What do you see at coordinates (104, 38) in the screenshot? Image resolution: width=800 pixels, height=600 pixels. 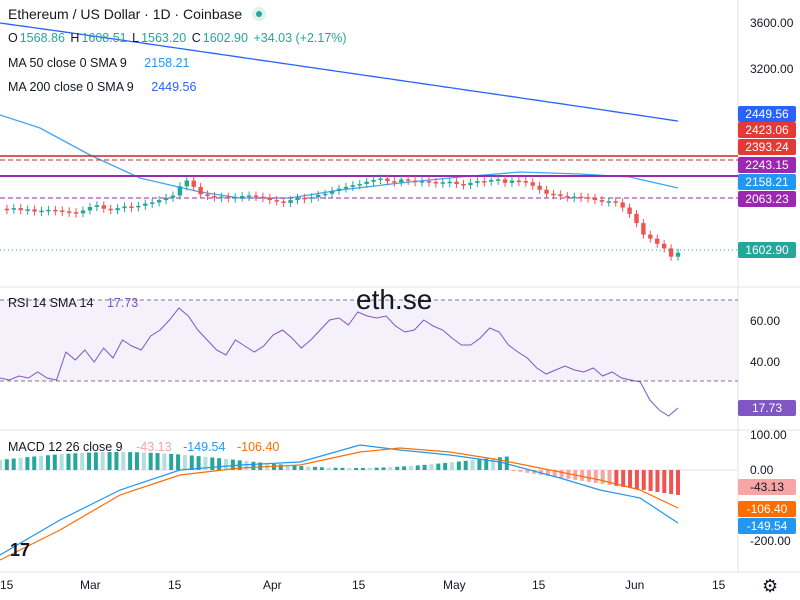 I see `high-value: 1608.51` at bounding box center [104, 38].